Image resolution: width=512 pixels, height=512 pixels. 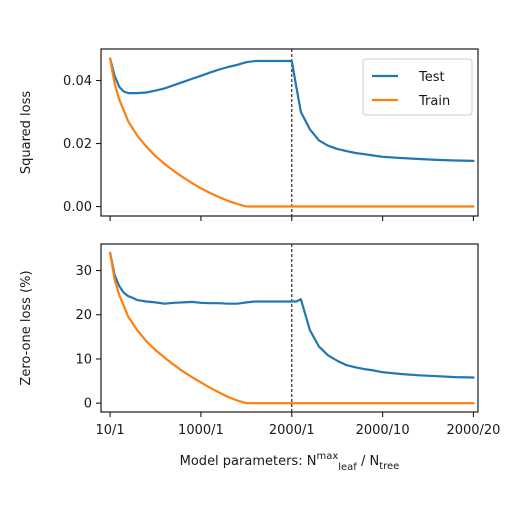 What do you see at coordinates (291, 109) in the screenshot?
I see `series-line-test` at bounding box center [291, 109].